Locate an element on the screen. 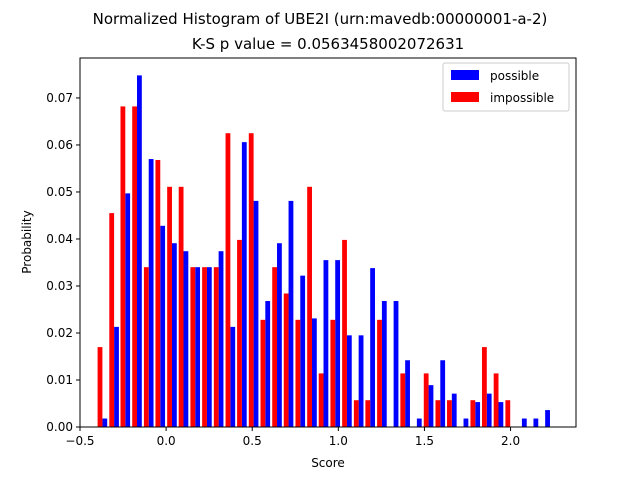 The image size is (640, 480). legend-label-impossible: impossible is located at coordinates (522, 98).